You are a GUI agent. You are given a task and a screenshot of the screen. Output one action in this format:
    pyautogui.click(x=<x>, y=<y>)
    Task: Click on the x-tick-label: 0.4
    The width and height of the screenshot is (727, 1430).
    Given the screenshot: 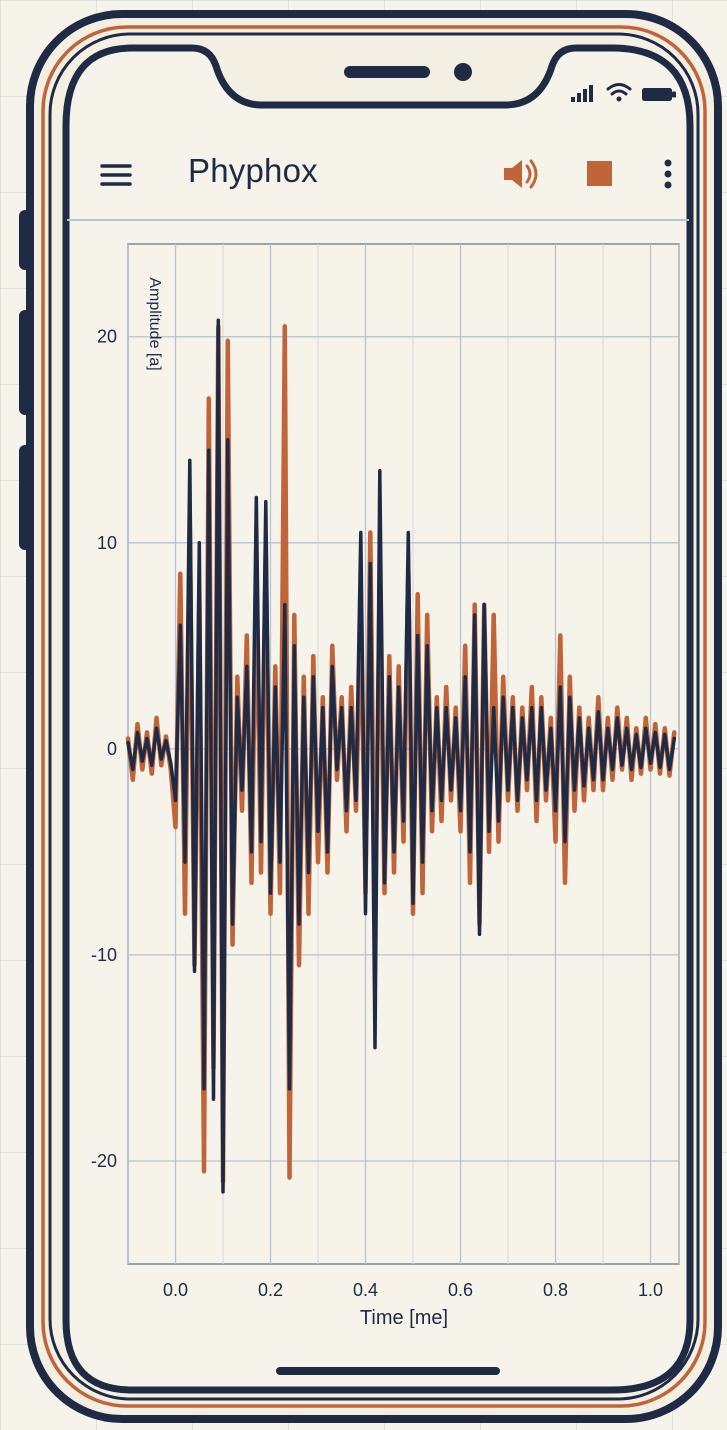 What is the action you would take?
    pyautogui.click(x=365, y=1290)
    